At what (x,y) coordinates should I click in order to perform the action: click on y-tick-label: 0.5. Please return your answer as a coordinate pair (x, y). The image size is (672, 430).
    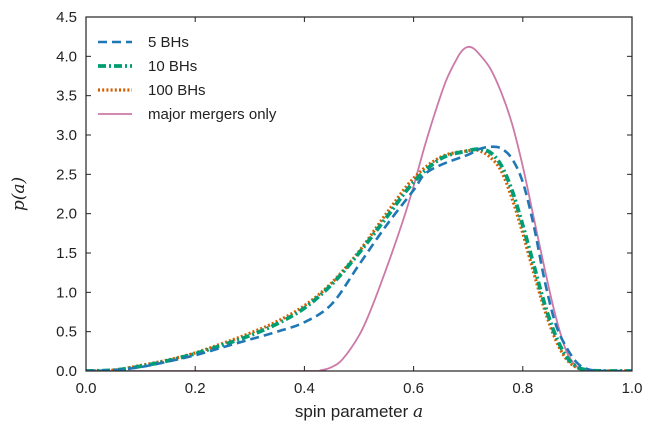
    Looking at the image, I should click on (66, 332).